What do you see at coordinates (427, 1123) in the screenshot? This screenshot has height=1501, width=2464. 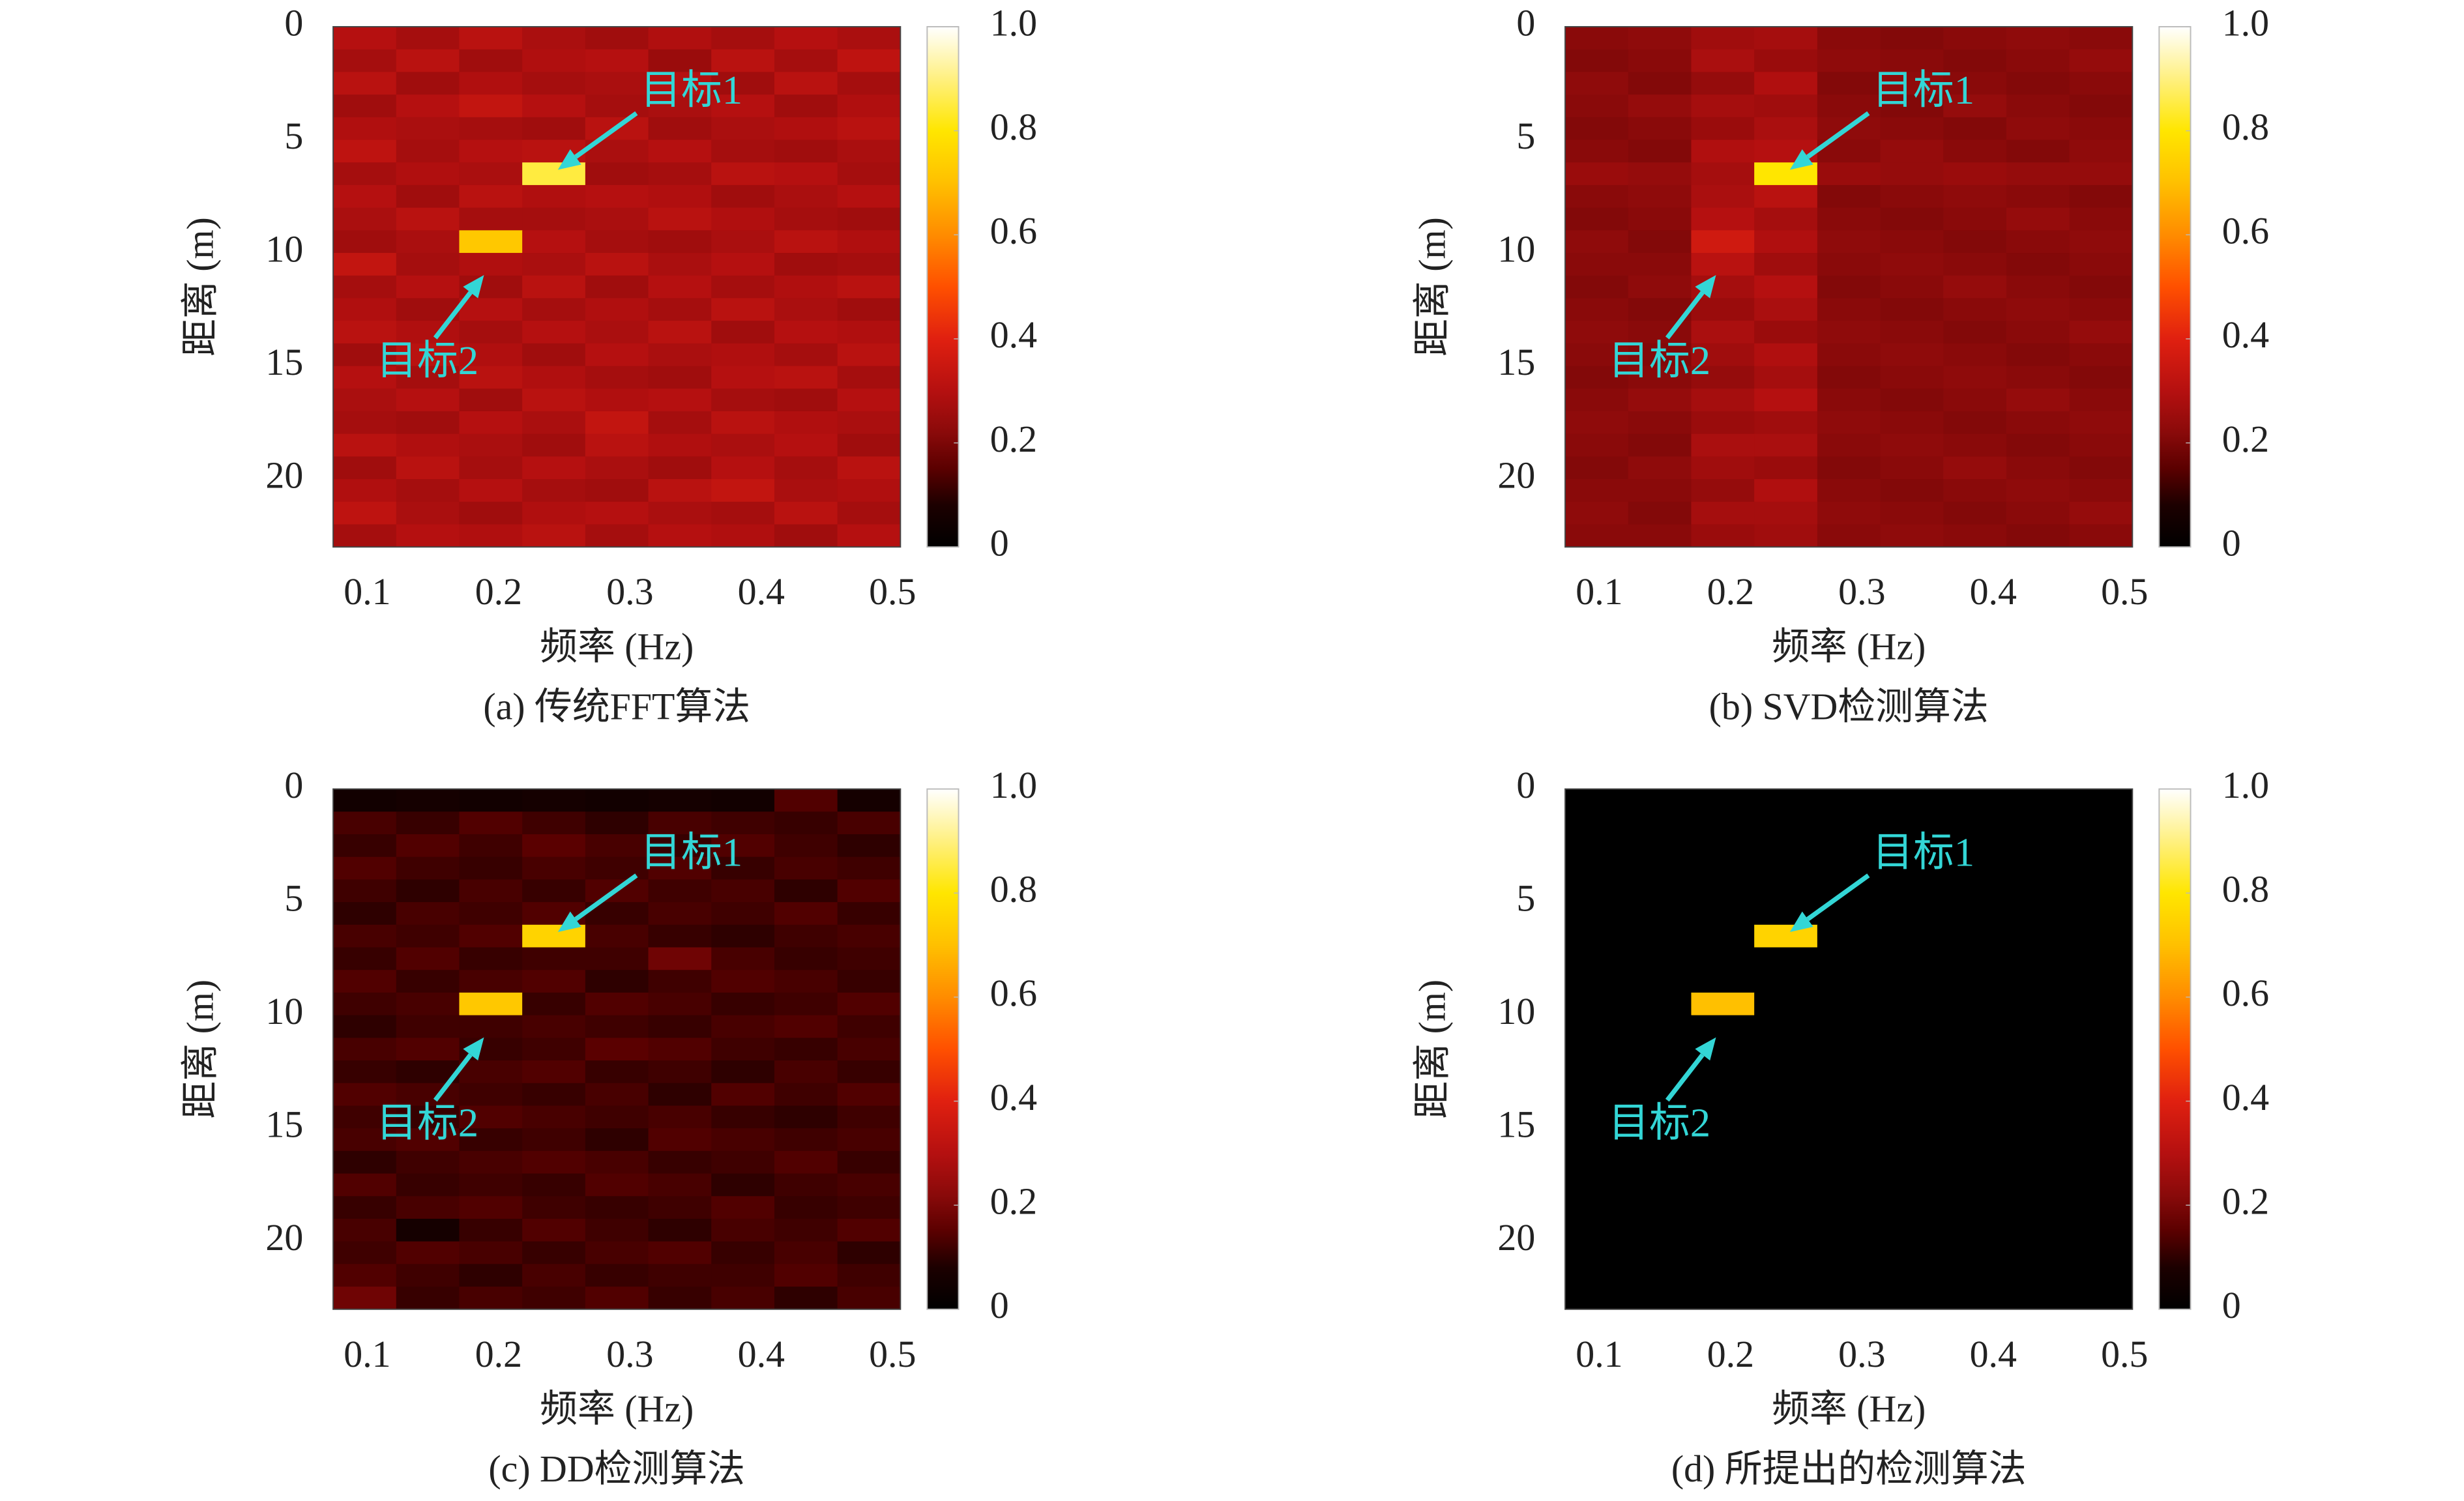 I see `annotation: 目标2` at bounding box center [427, 1123].